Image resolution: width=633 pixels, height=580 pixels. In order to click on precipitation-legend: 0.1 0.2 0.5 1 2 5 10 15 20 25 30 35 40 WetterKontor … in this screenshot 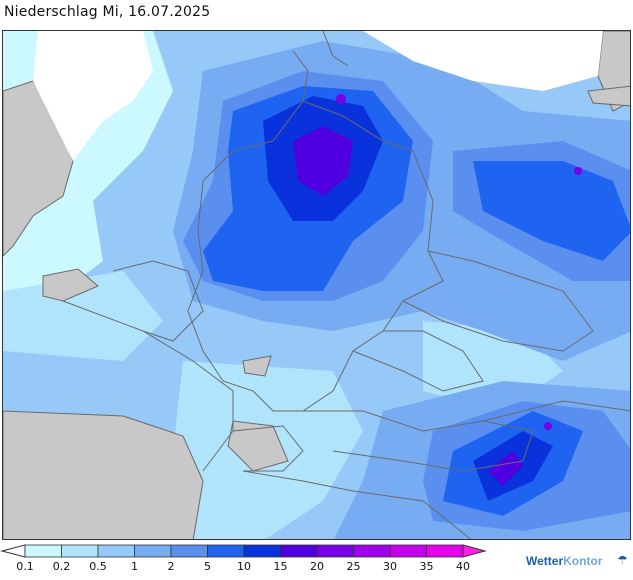, I will do `click(316, 560)`.